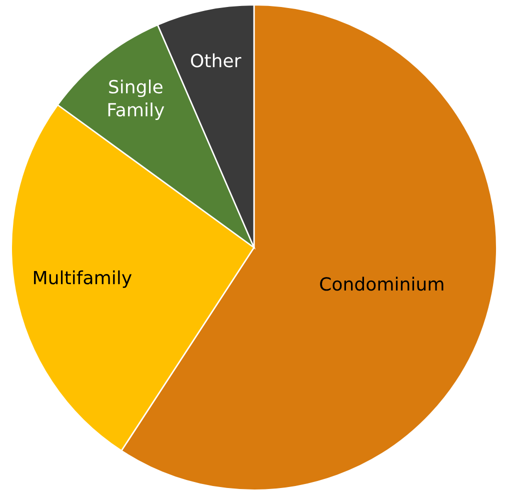 Image resolution: width=508 pixels, height=495 pixels. I want to click on slice-label: Other, so click(216, 60).